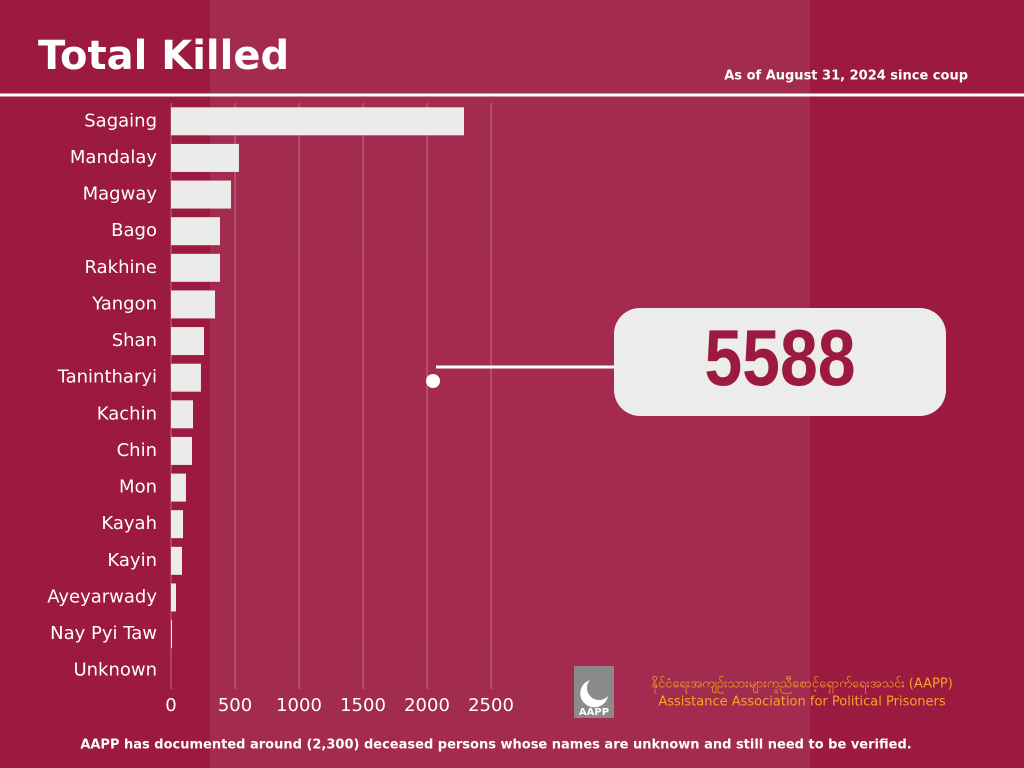 Image resolution: width=1024 pixels, height=768 pixels. I want to click on x-tick-label: 0, so click(170, 705).